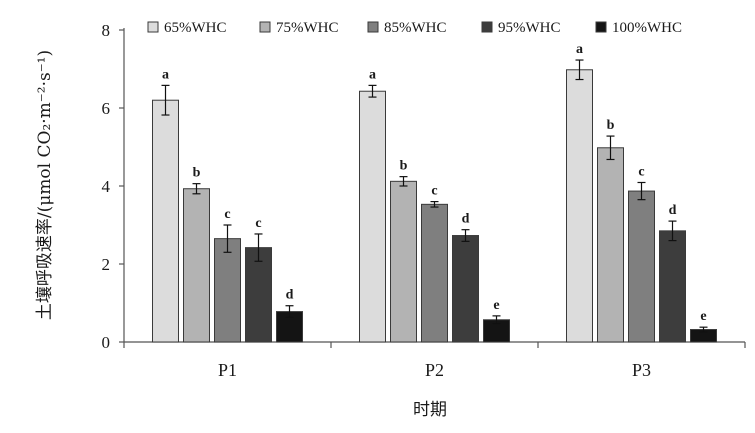 Image resolution: width=755 pixels, height=433 pixels. Describe the element at coordinates (106, 186) in the screenshot. I see `y-tick-label: 4` at that location.